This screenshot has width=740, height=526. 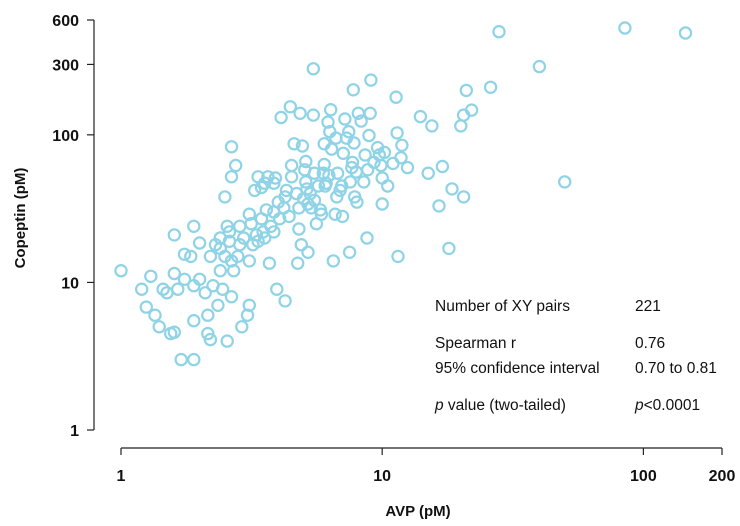 What do you see at coordinates (65, 65) in the screenshot?
I see `y-tick-label-300: 300` at bounding box center [65, 65].